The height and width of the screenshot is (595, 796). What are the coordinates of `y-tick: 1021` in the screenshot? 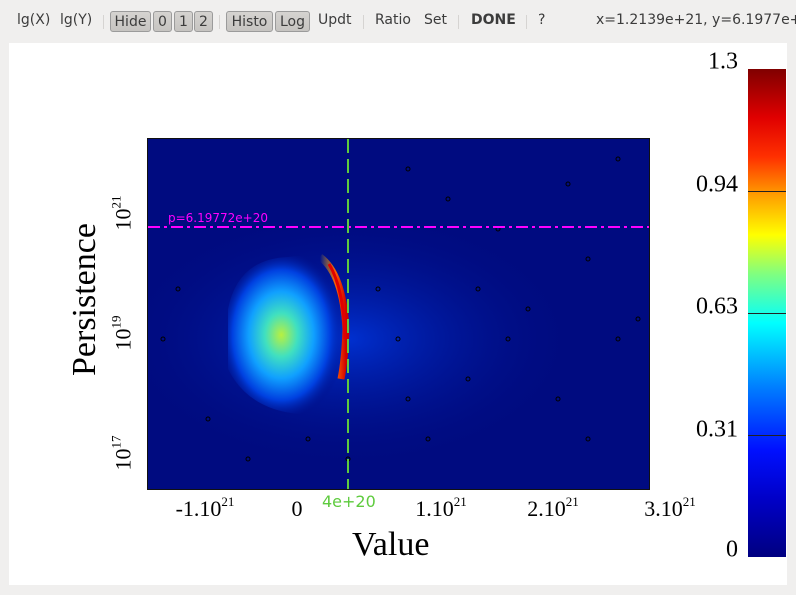 It's located at (122, 213).